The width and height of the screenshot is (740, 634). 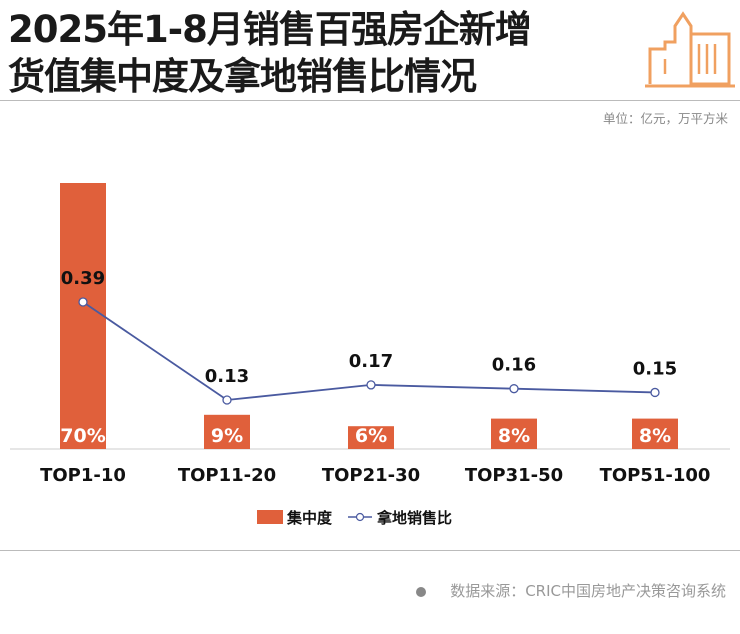 I want to click on x-tick-label: TOP51-100, so click(x=655, y=475).